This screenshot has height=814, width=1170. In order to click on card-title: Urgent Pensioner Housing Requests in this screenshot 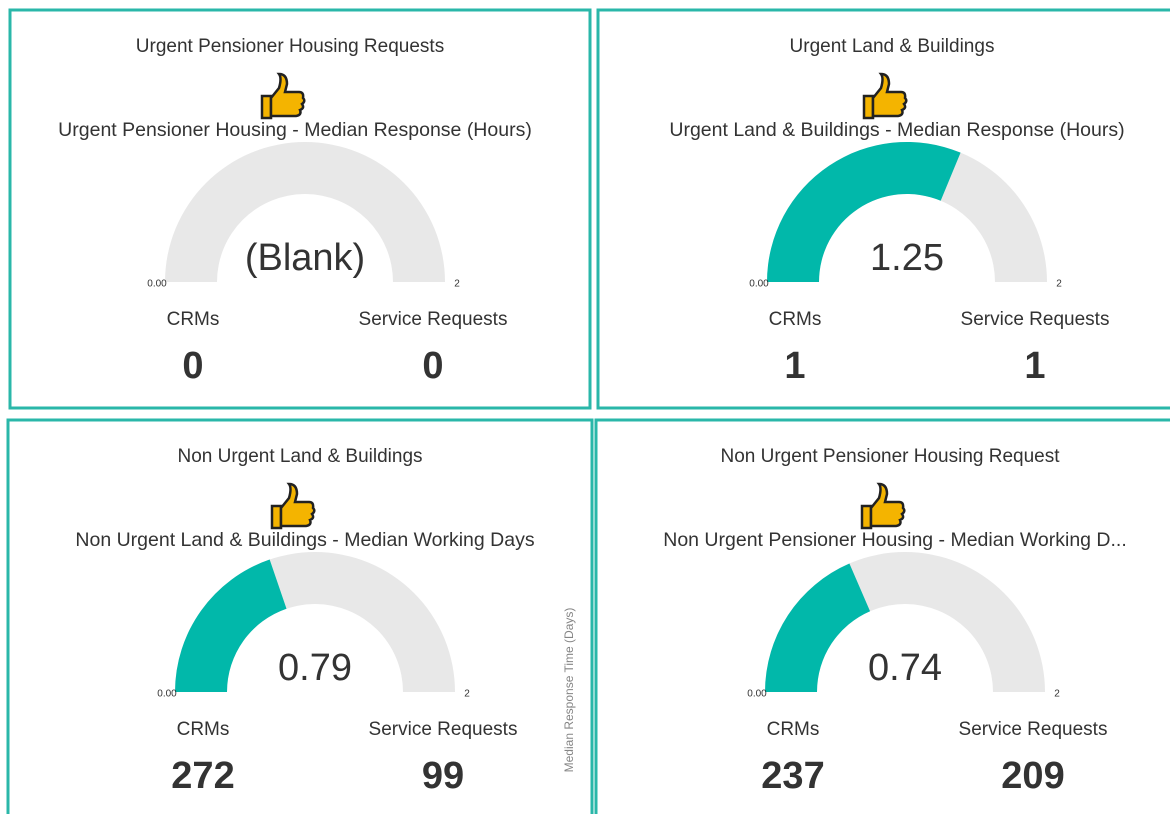, I will do `click(290, 46)`.